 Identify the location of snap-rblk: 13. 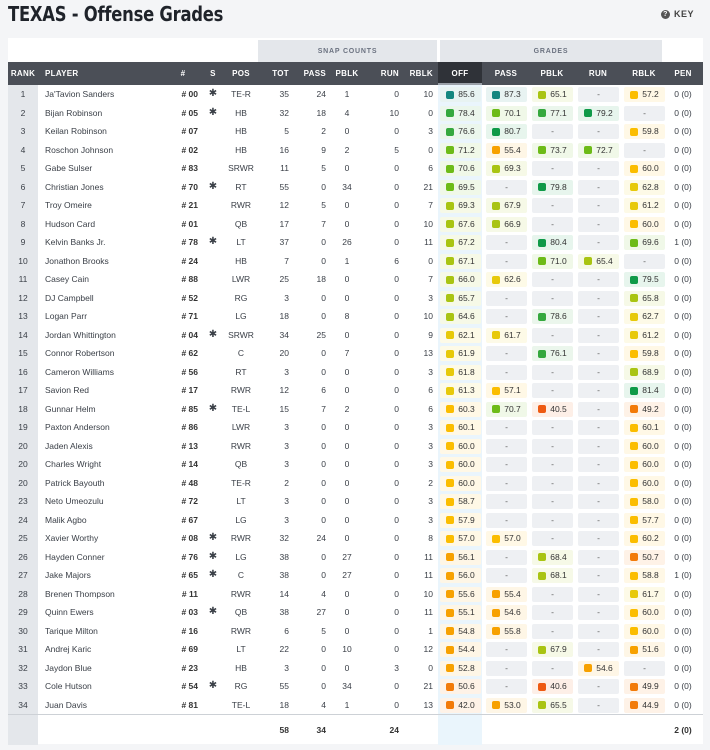
(428, 704).